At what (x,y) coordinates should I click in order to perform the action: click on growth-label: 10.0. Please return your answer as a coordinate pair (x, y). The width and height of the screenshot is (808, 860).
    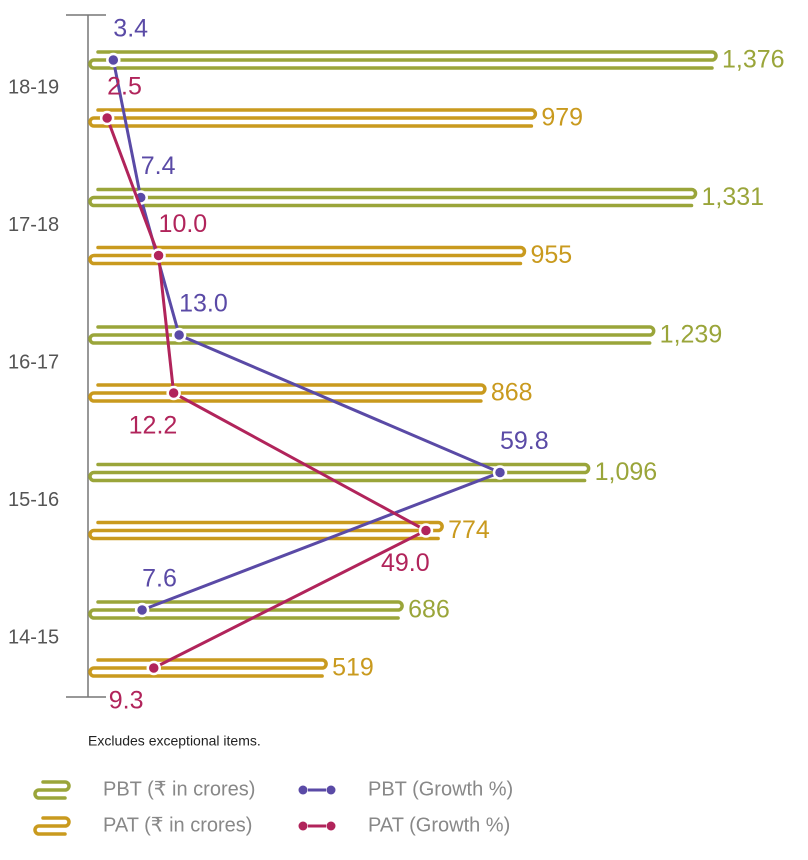
    Looking at the image, I should click on (183, 224).